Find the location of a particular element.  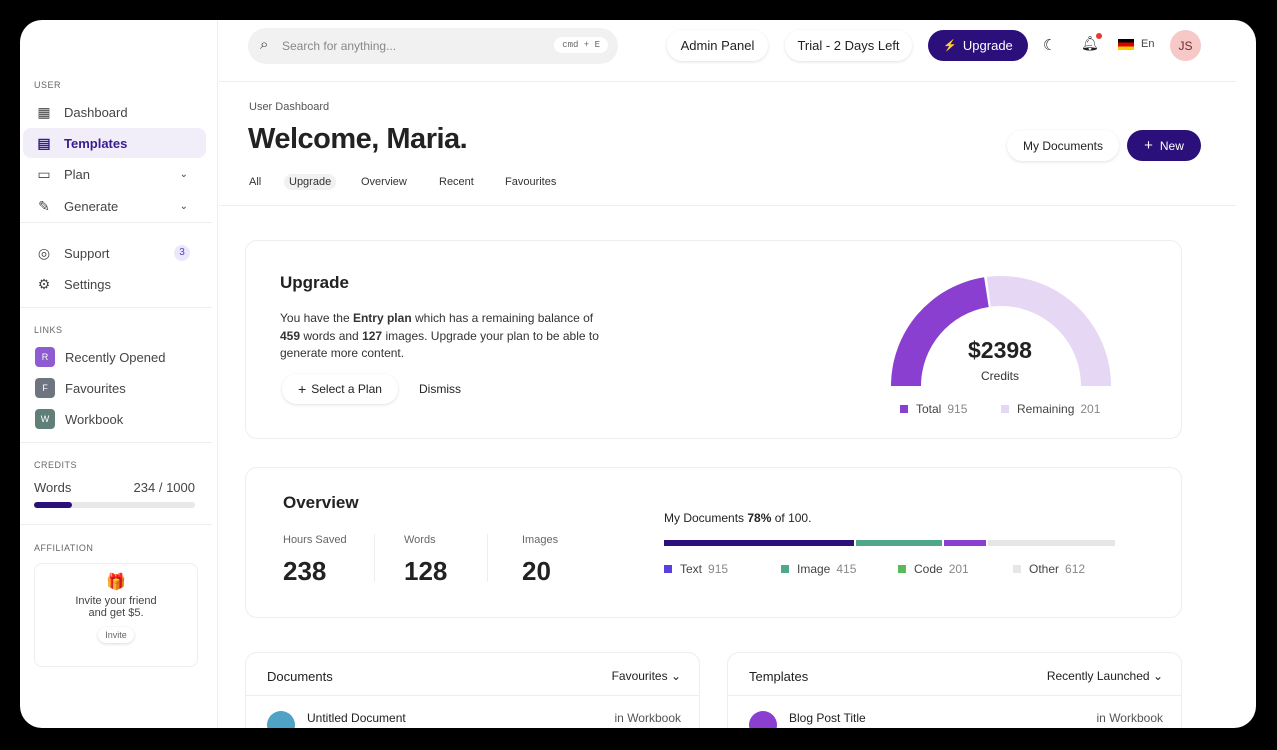

moon-icon: ☾ is located at coordinates (1050, 45).